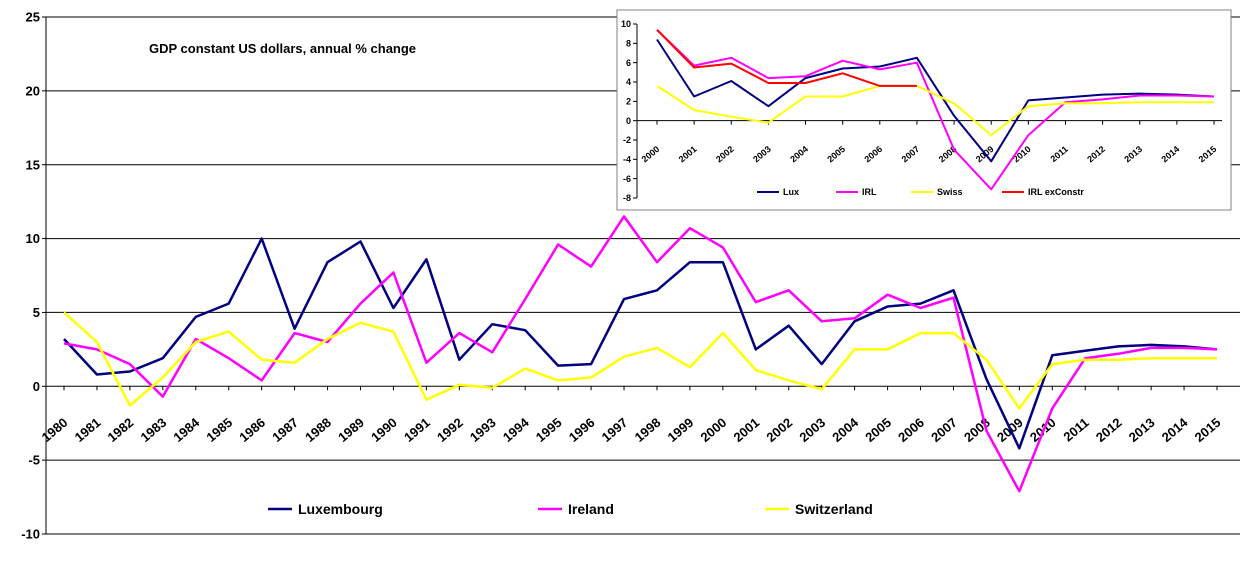  What do you see at coordinates (1142, 430) in the screenshot?
I see `x-tick-label: 2013` at bounding box center [1142, 430].